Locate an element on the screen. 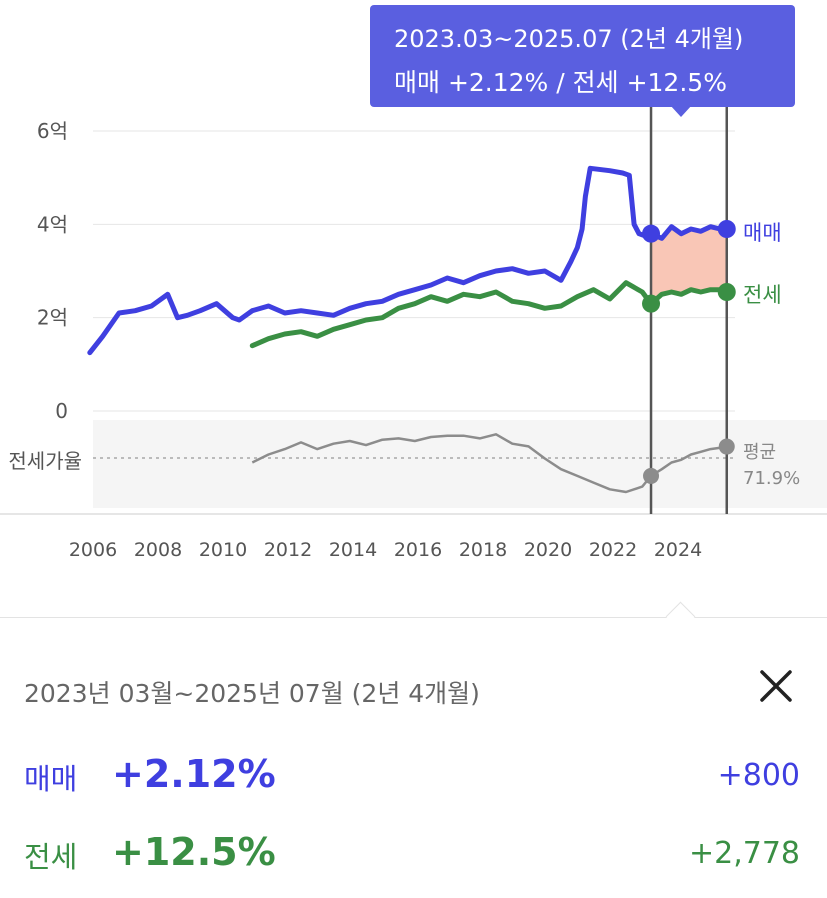 The height and width of the screenshot is (898, 827). detail-period: 2023년 03월~2025년 07월 (2년 4개월) is located at coordinates (252, 693).